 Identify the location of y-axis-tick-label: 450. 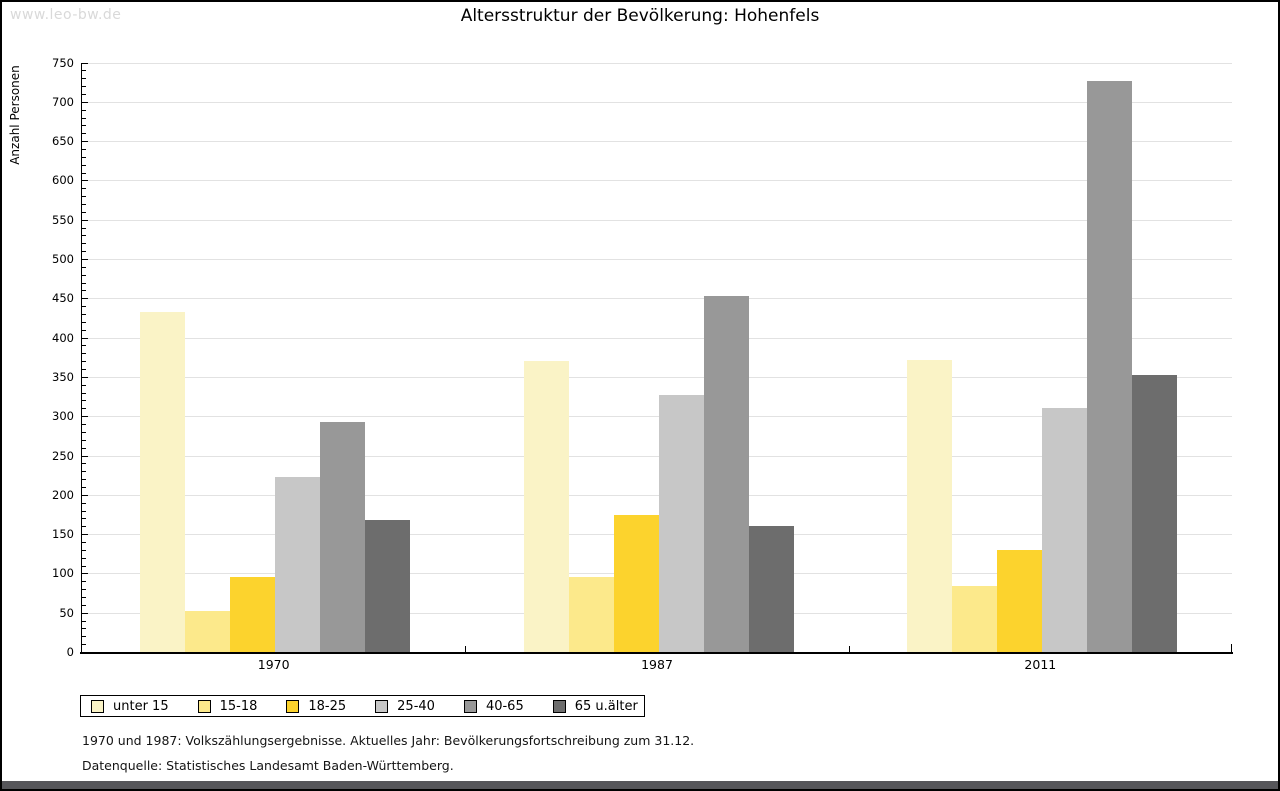
(63, 298).